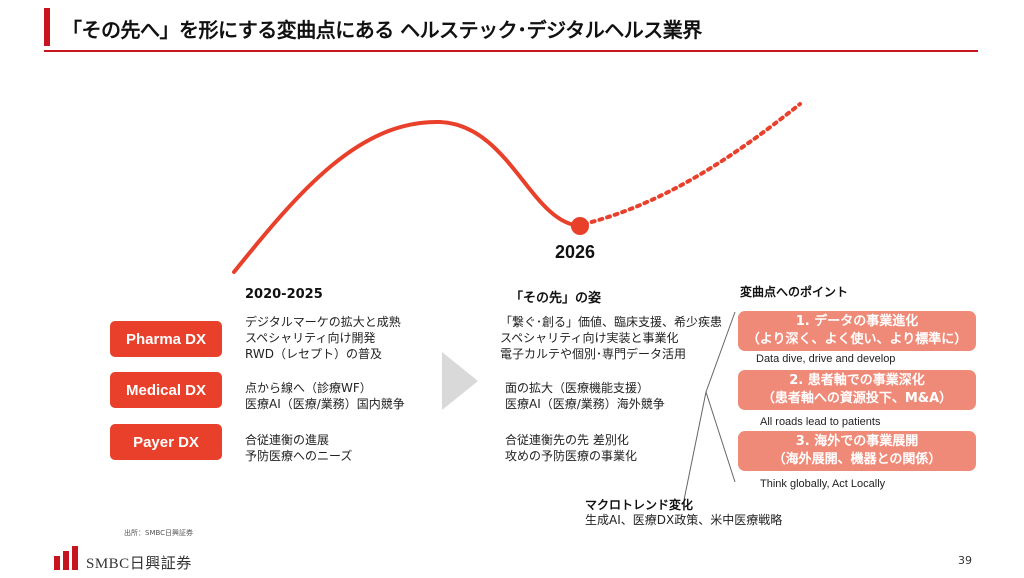 Image resolution: width=1024 pixels, height=578 pixels. What do you see at coordinates (580, 226) in the screenshot?
I see `inflection-point-marker` at bounding box center [580, 226].